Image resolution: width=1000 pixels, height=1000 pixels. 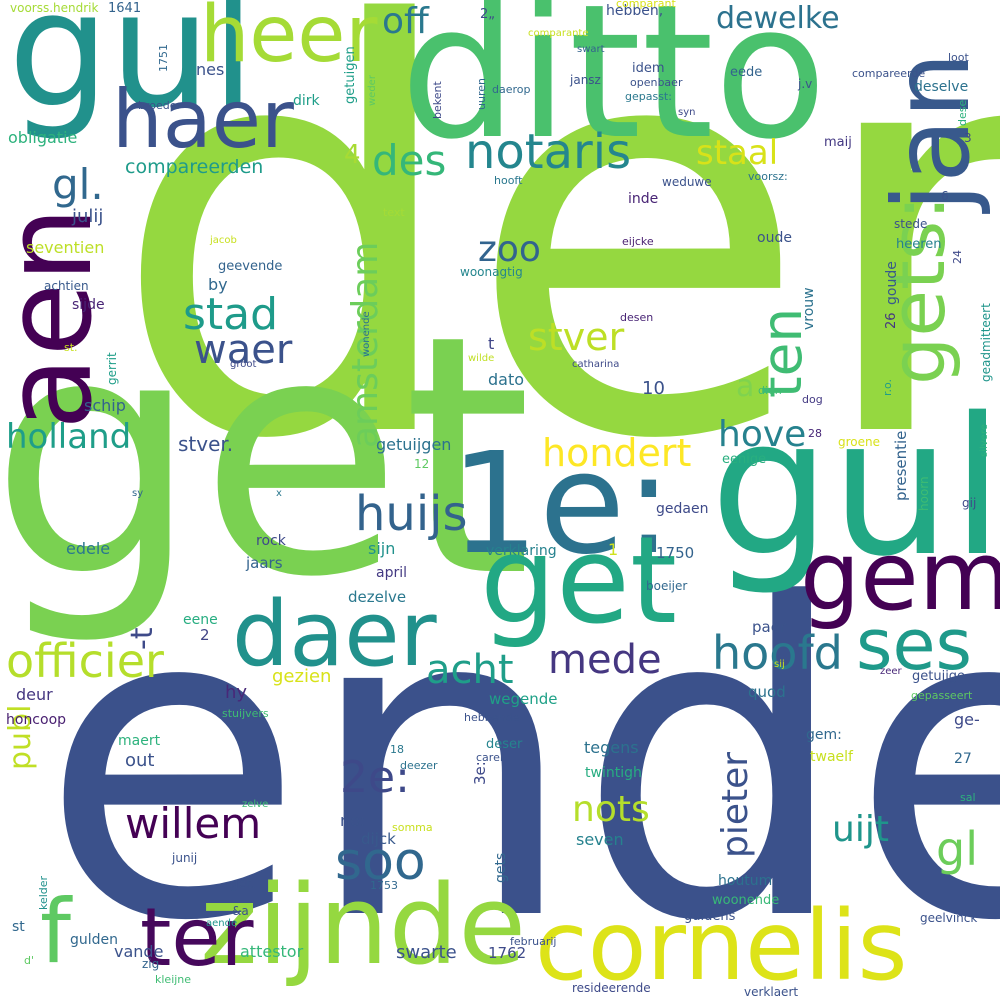 What do you see at coordinates (710, 916) in the screenshot?
I see `word: guldens` at bounding box center [710, 916].